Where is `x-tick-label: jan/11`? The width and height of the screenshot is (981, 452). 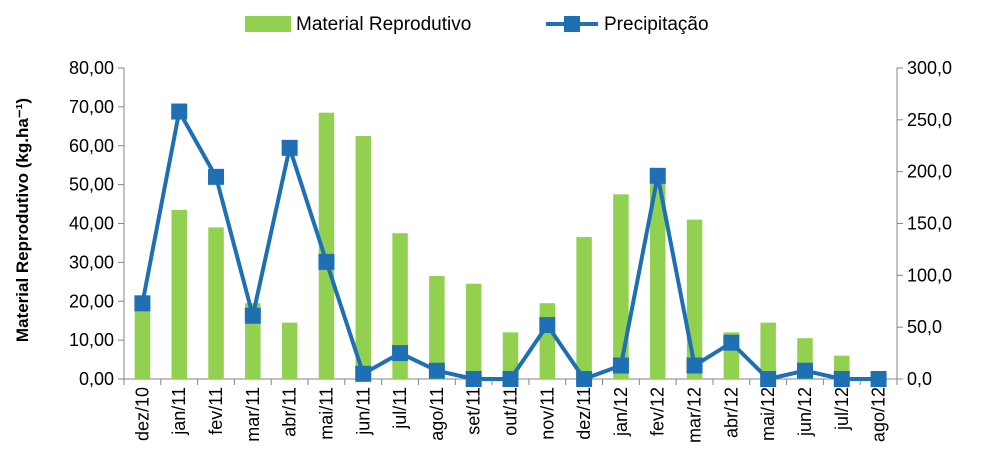
x-tick-label: jan/11 is located at coordinates (179, 411).